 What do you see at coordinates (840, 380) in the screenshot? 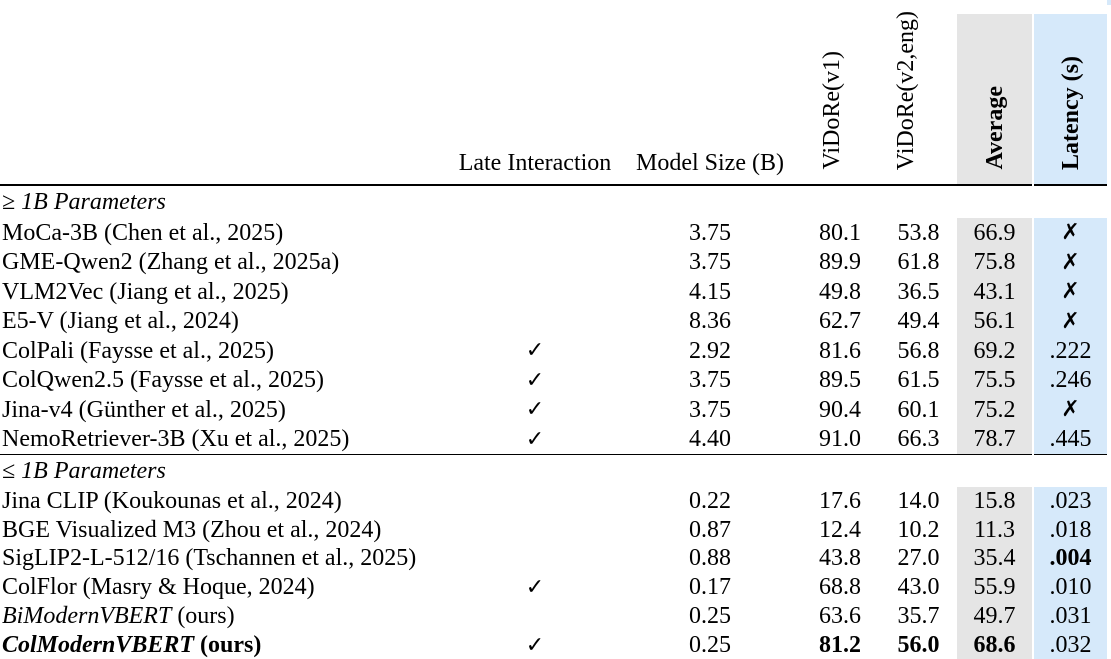
I see `vidore-v1-cell: 89.5` at bounding box center [840, 380].